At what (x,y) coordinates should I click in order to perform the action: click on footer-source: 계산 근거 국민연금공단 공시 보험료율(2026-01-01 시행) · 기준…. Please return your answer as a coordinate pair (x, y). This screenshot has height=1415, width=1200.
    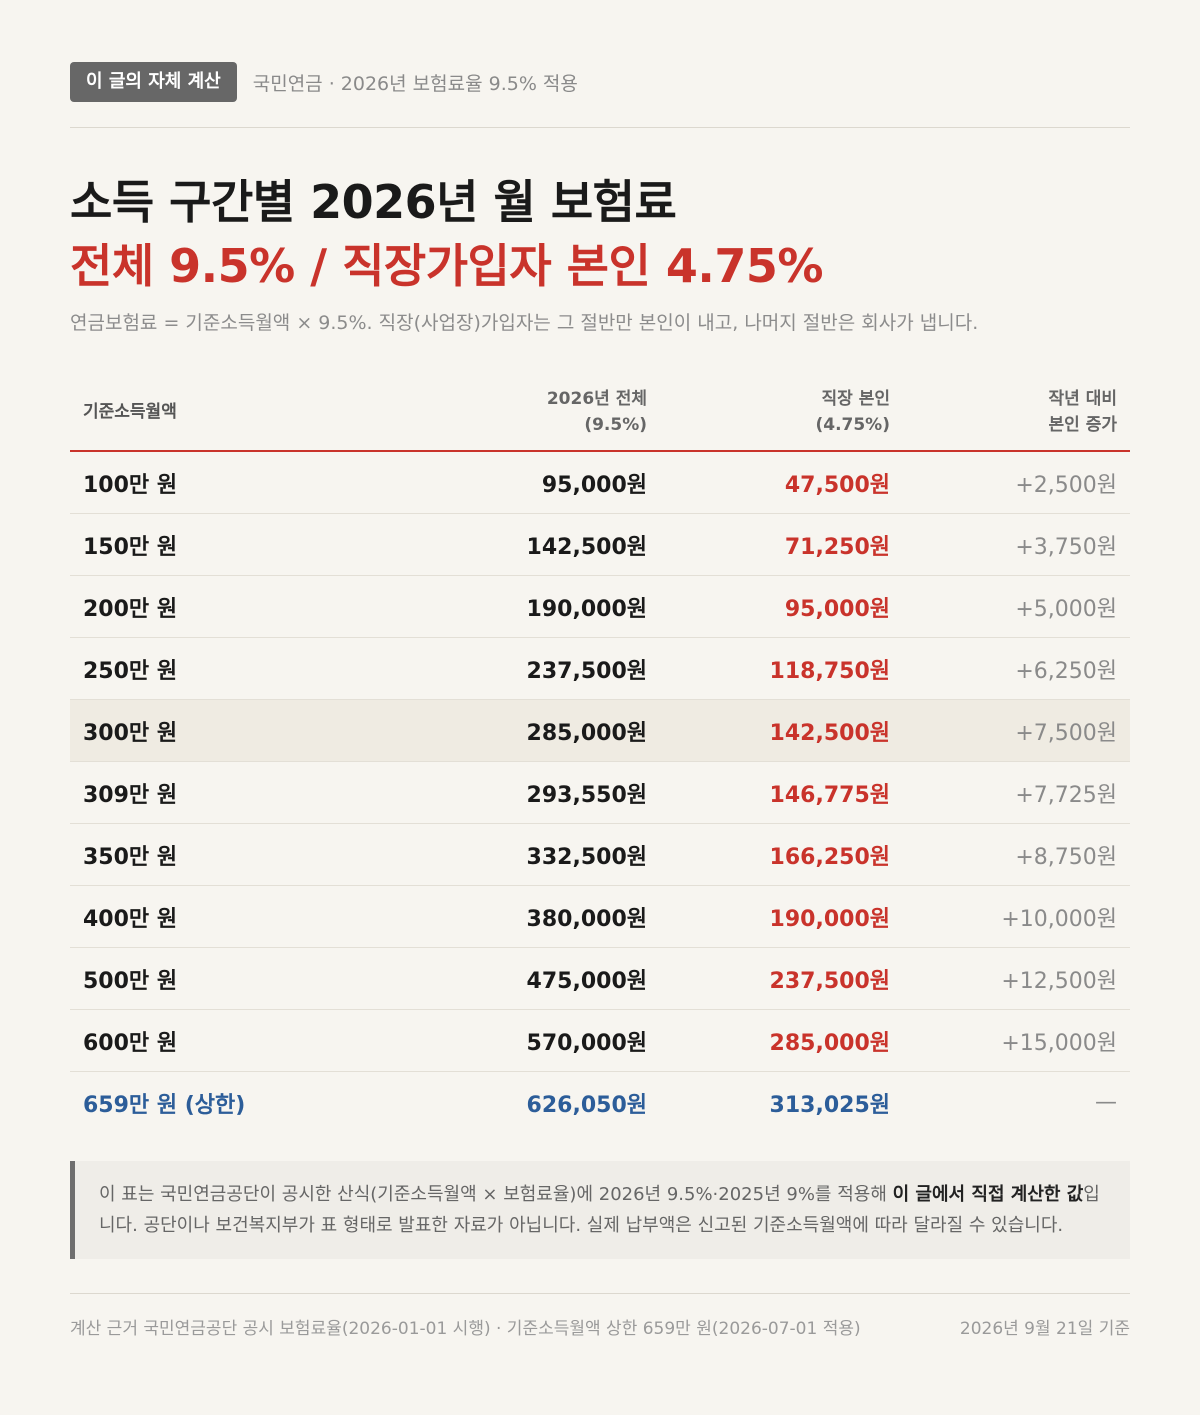
    Looking at the image, I should click on (465, 1329).